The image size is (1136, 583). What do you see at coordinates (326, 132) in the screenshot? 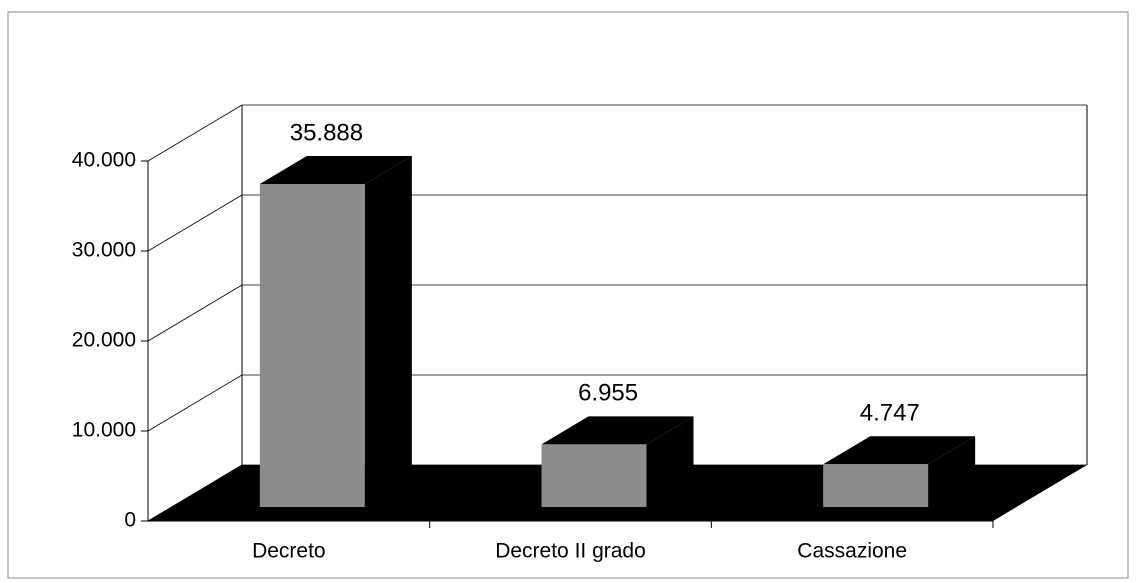
I see `data-label: 35.888` at bounding box center [326, 132].